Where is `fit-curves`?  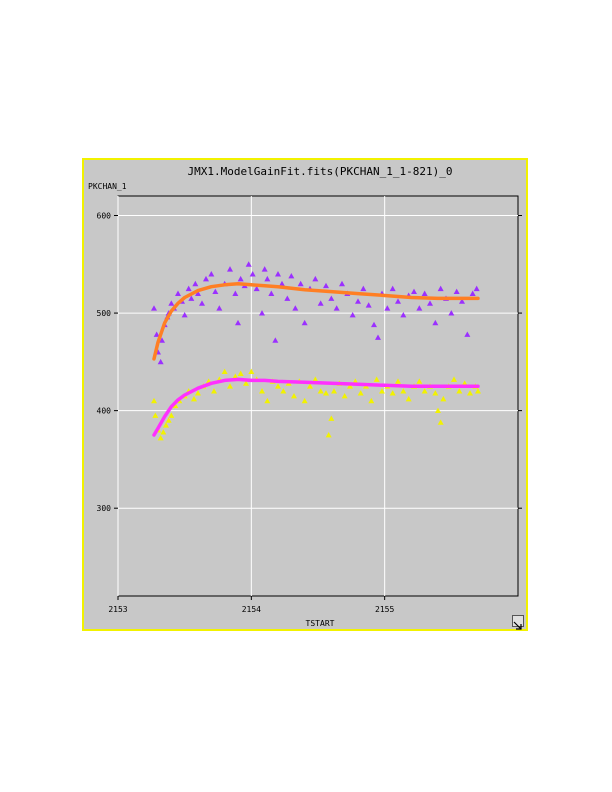 fit-curves is located at coordinates (316, 359).